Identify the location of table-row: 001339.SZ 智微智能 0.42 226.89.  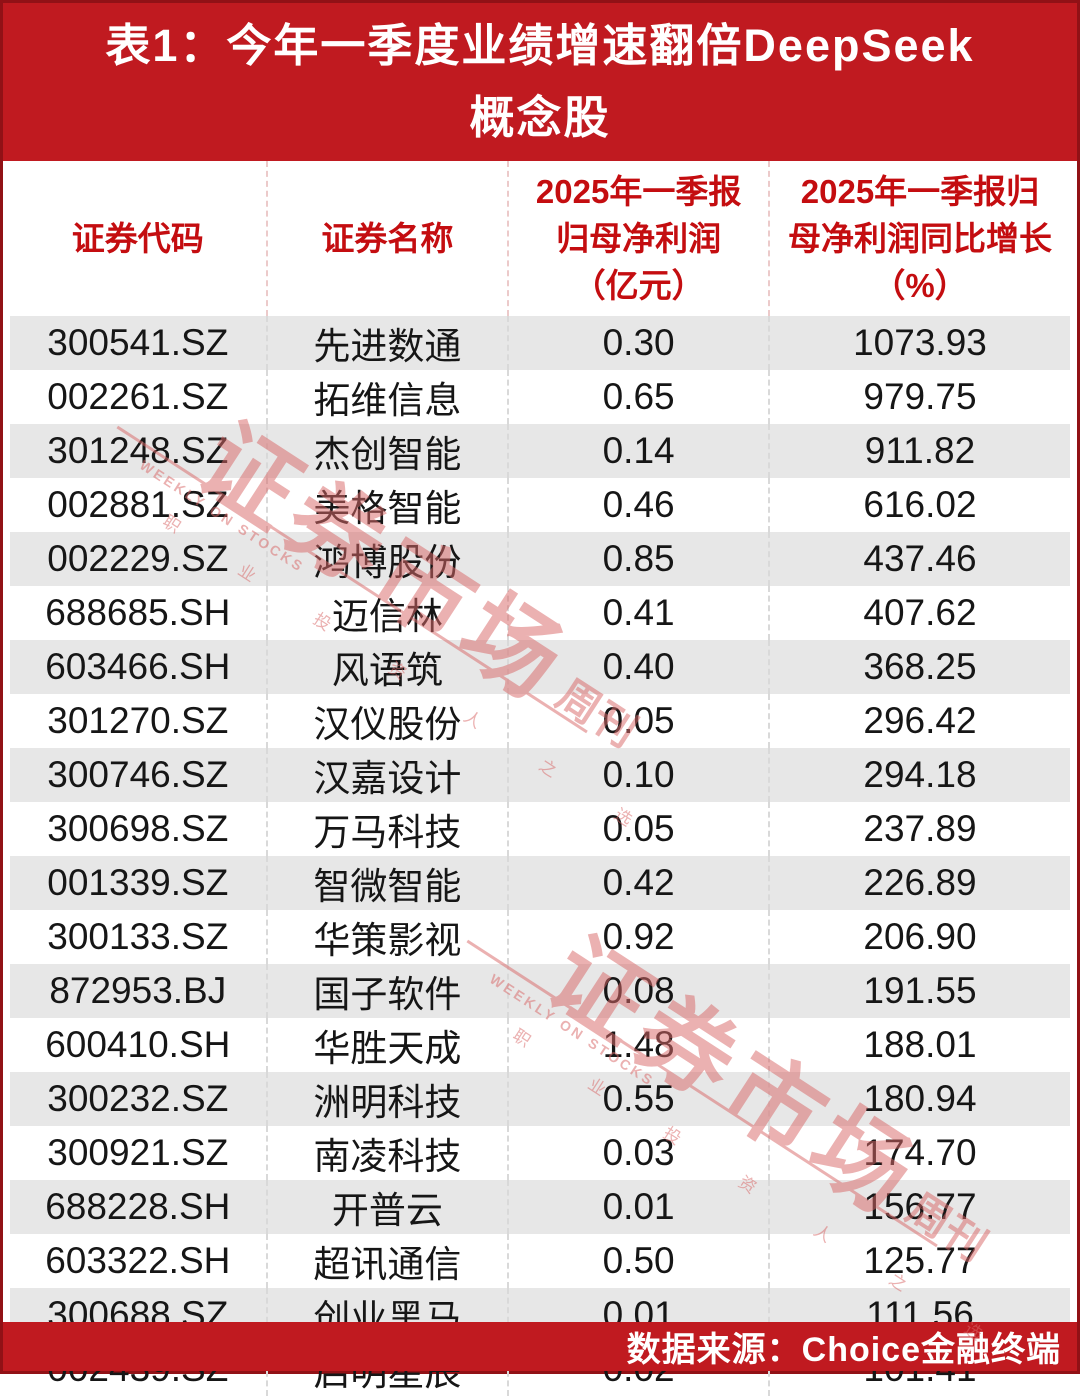
(540, 883).